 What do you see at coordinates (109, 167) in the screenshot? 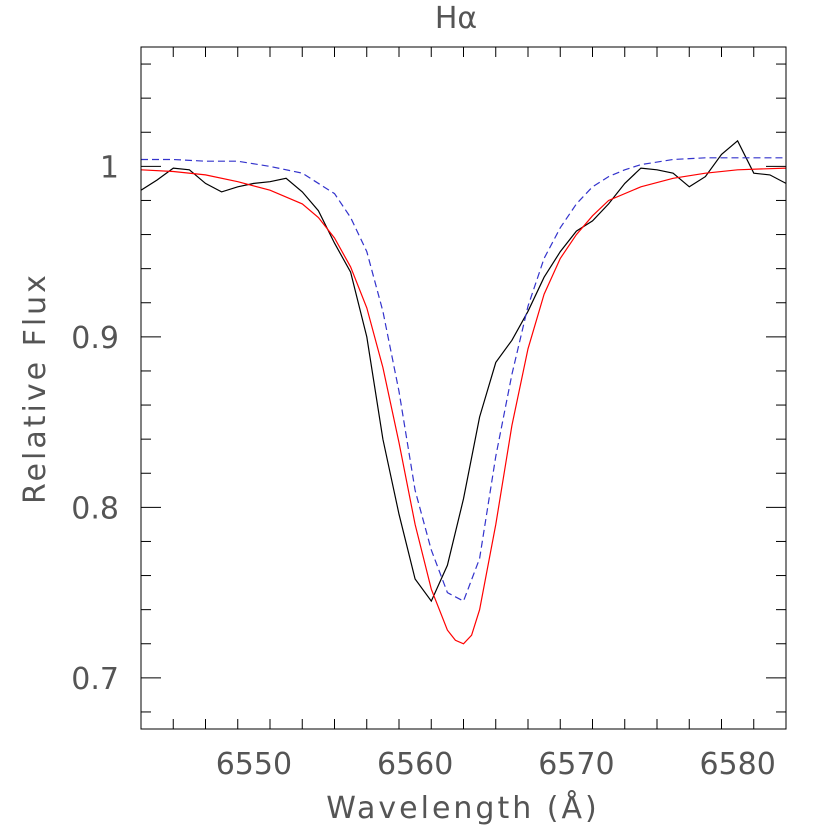
I see `y-tick-label: 1` at bounding box center [109, 167].